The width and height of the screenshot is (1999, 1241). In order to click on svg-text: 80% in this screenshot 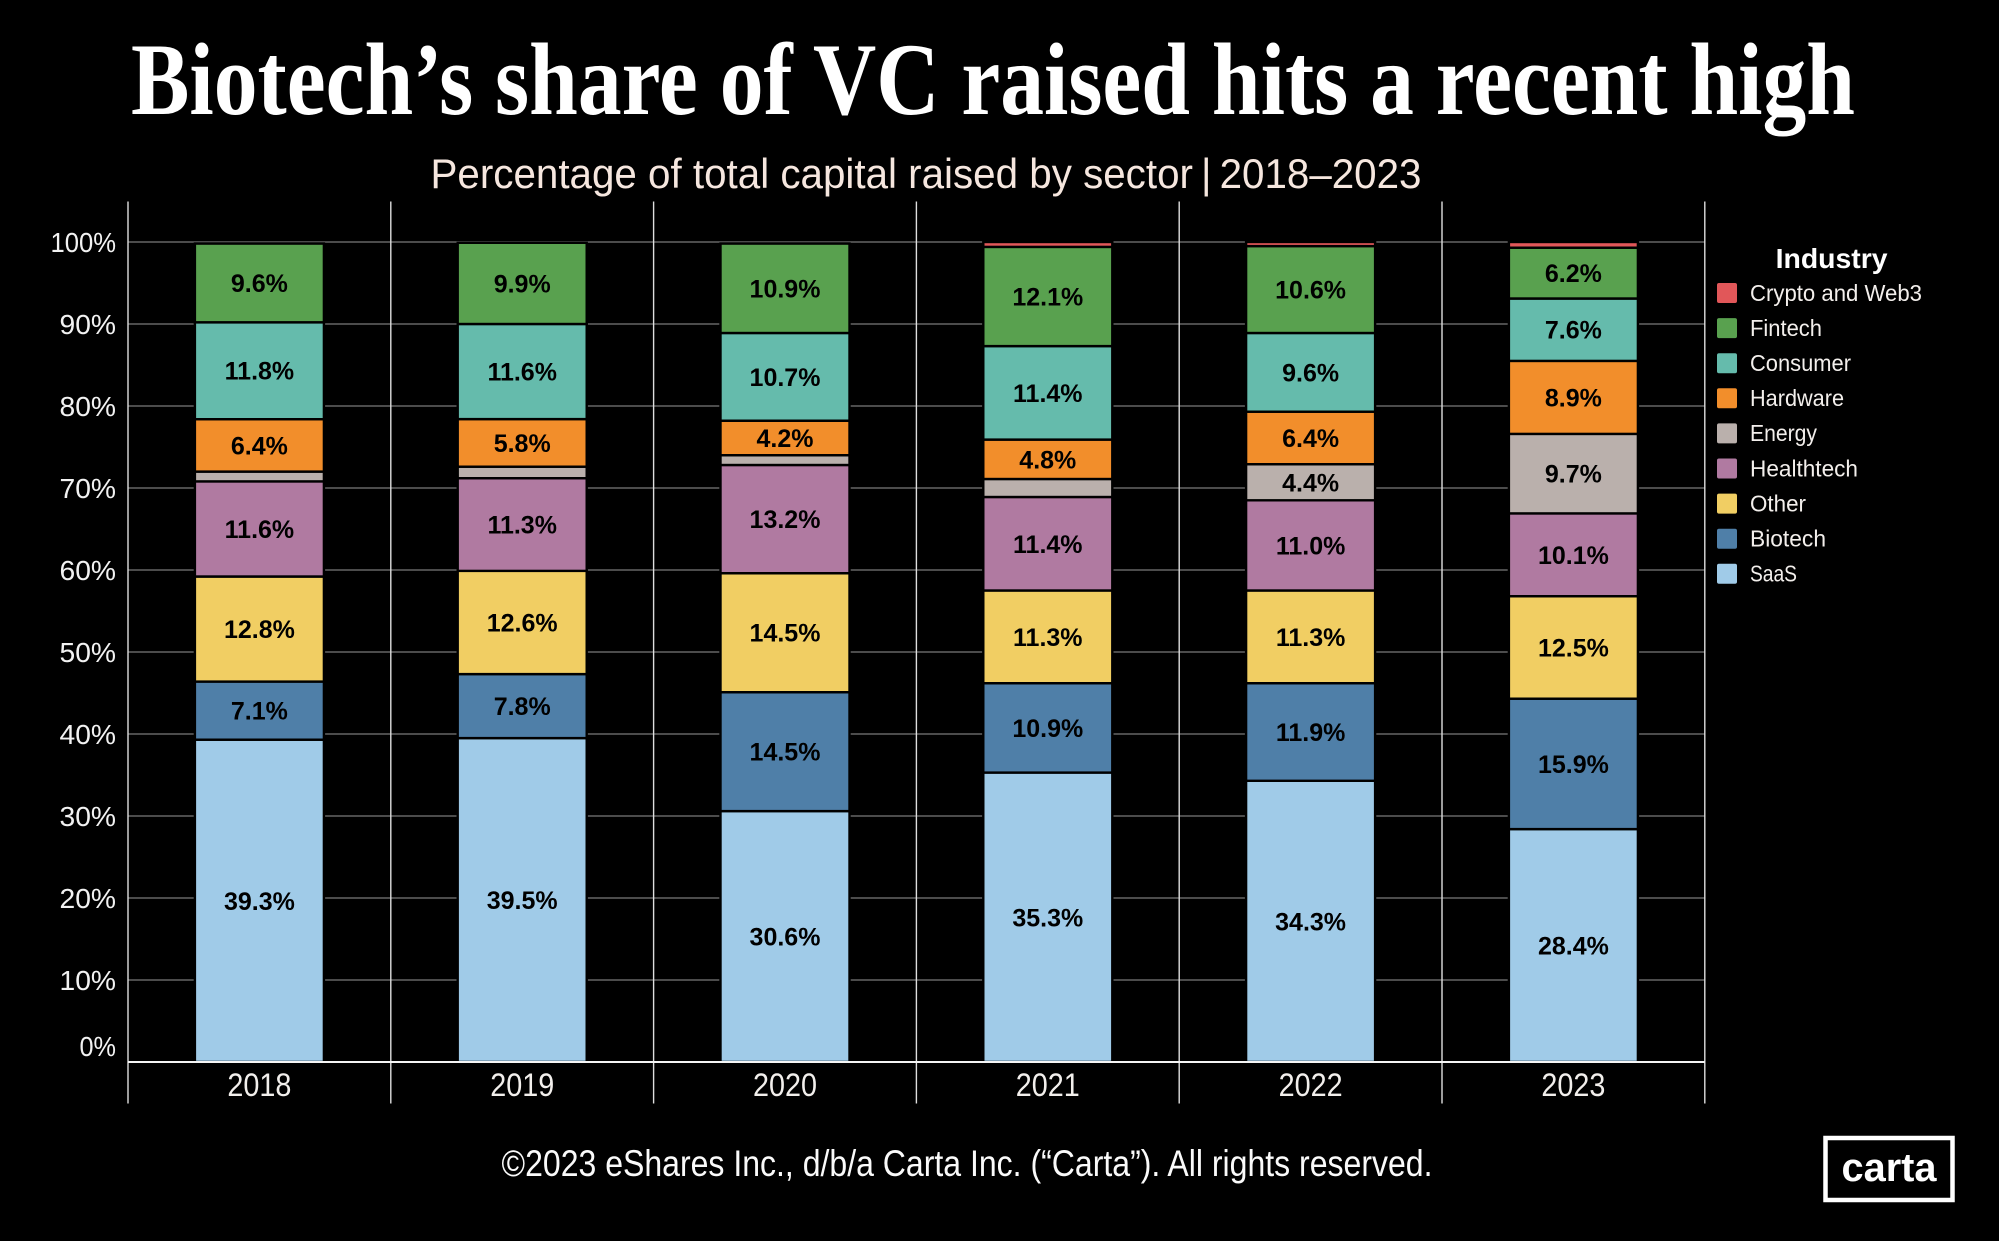, I will do `click(88, 406)`.